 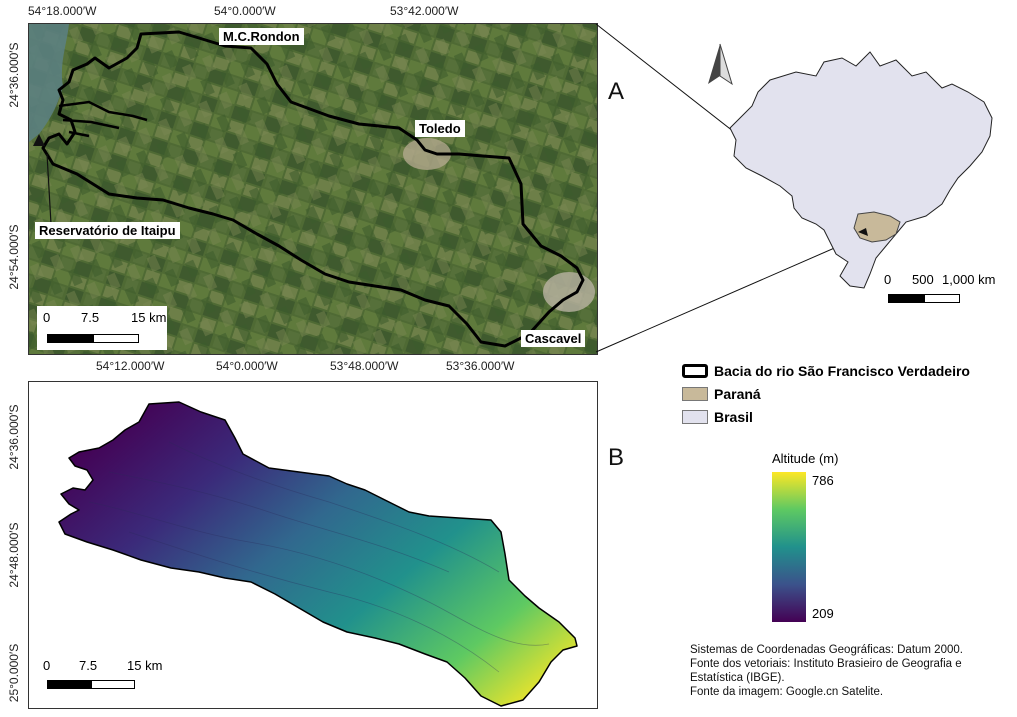 I want to click on panel-letter-b: B, so click(x=616, y=457).